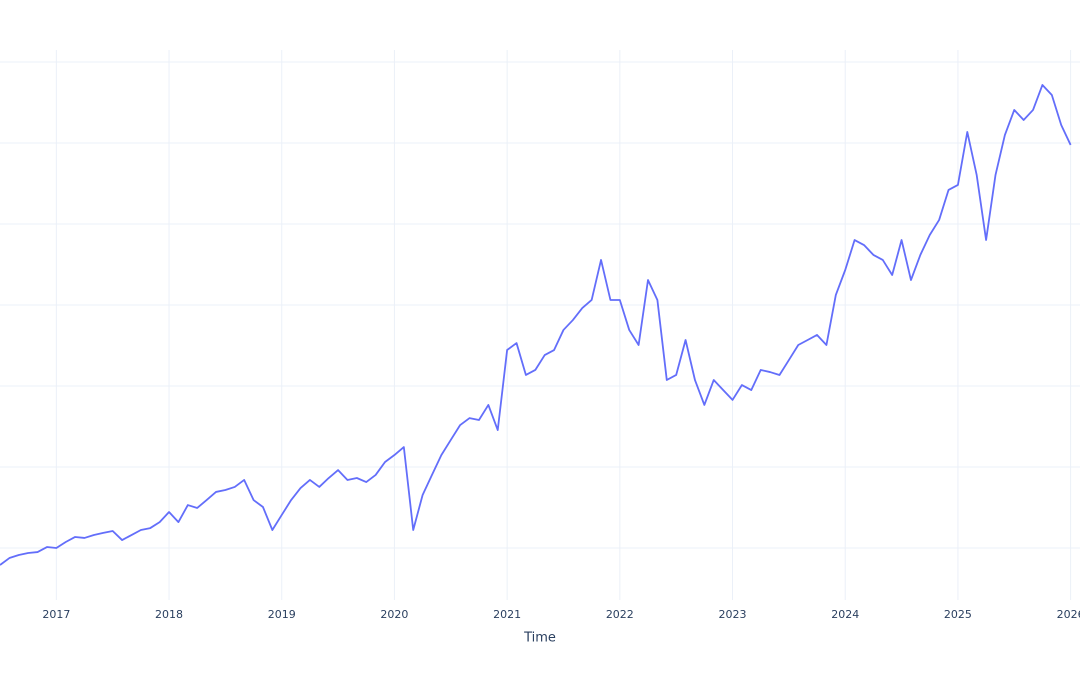  I want to click on x-tick-label: 2026, so click(1068, 614).